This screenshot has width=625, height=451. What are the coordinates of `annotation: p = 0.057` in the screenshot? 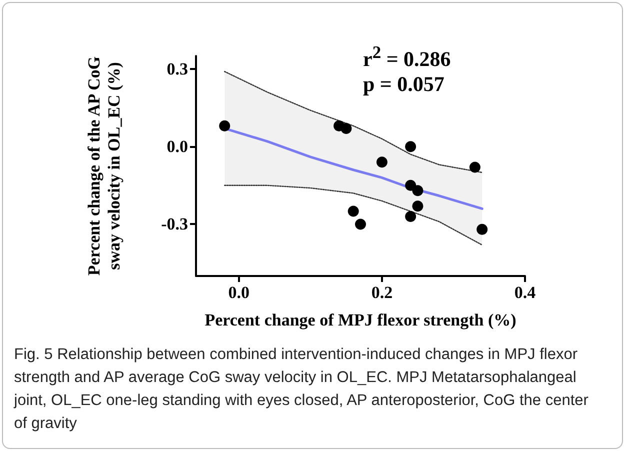 It's located at (404, 84).